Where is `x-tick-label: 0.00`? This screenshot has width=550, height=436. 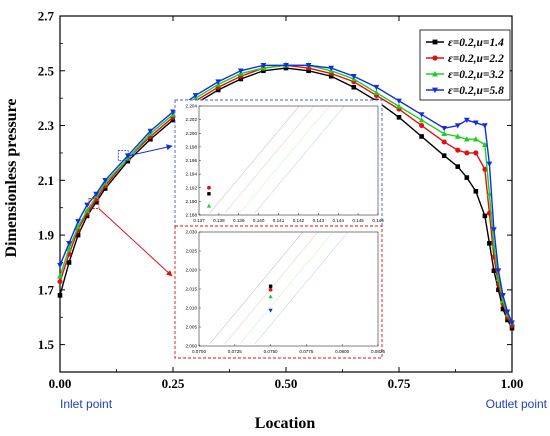
x-tick-label: 0.00 is located at coordinates (60, 383).